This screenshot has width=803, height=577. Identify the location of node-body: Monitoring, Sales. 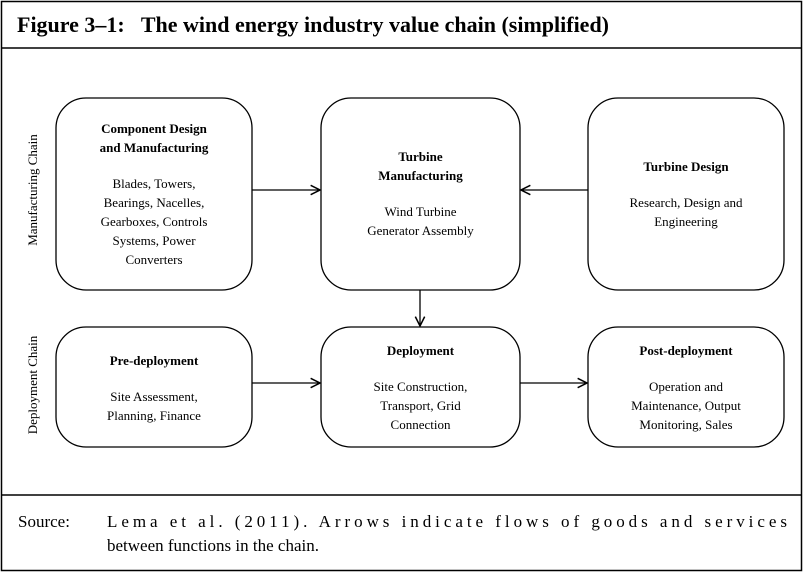
(685, 424).